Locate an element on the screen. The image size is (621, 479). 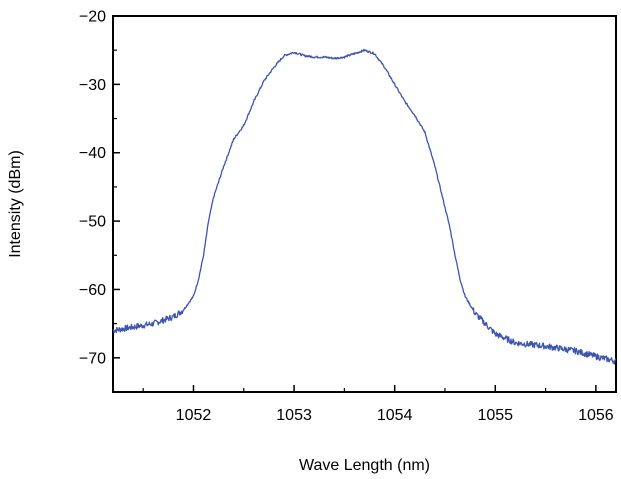
y-tick-label: −20 is located at coordinates (92, 17).